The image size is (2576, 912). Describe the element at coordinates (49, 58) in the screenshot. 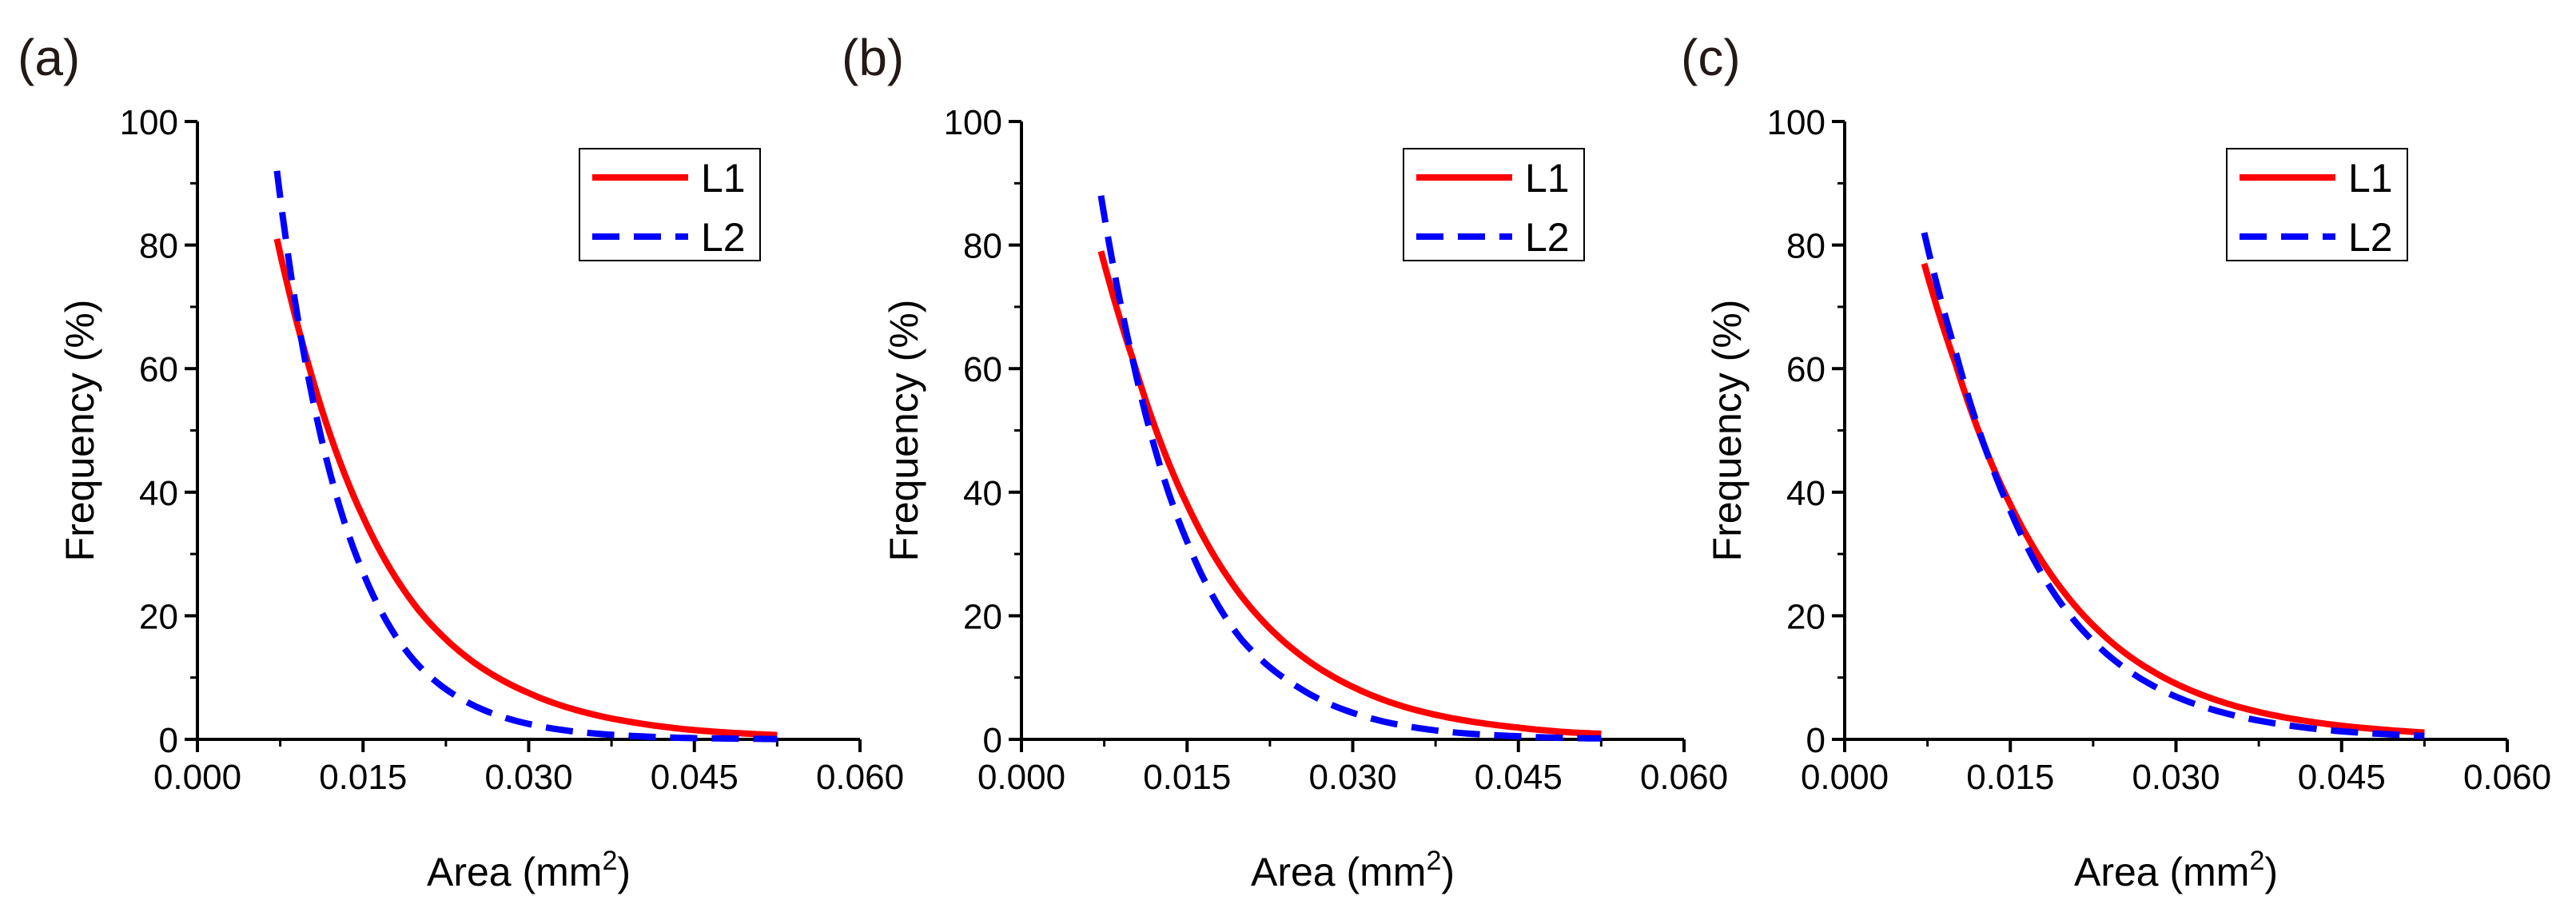

I see `panel-label: (a)` at that location.